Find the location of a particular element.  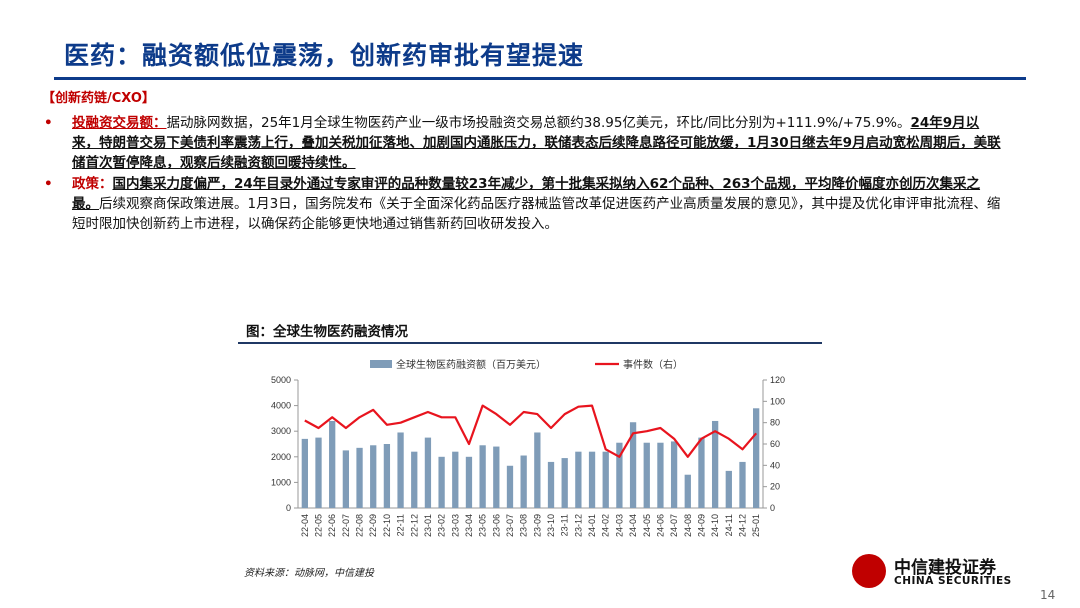

x-tick-label: 22-04 is located at coordinates (305, 525).